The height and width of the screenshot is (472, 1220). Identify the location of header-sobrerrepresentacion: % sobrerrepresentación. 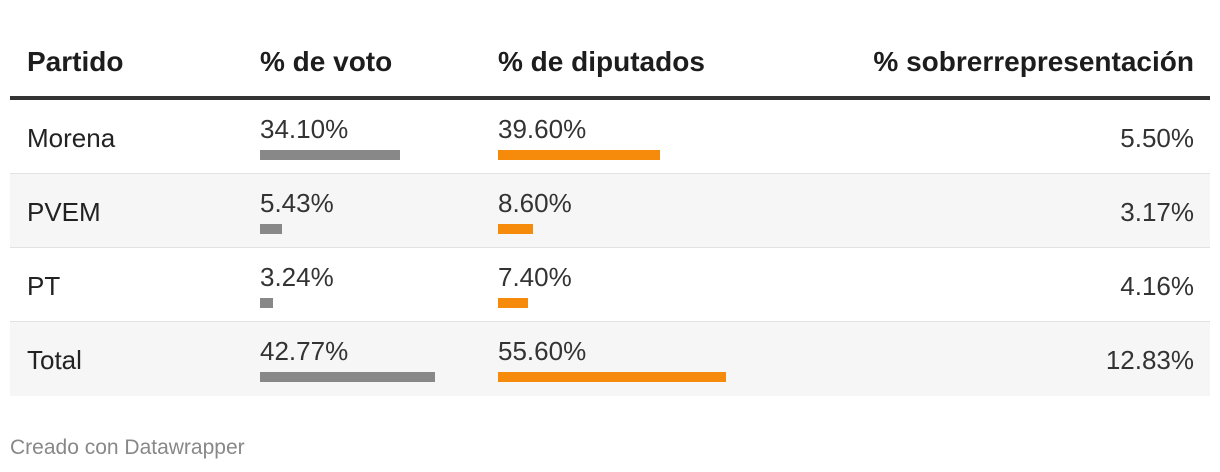
(1033, 61).